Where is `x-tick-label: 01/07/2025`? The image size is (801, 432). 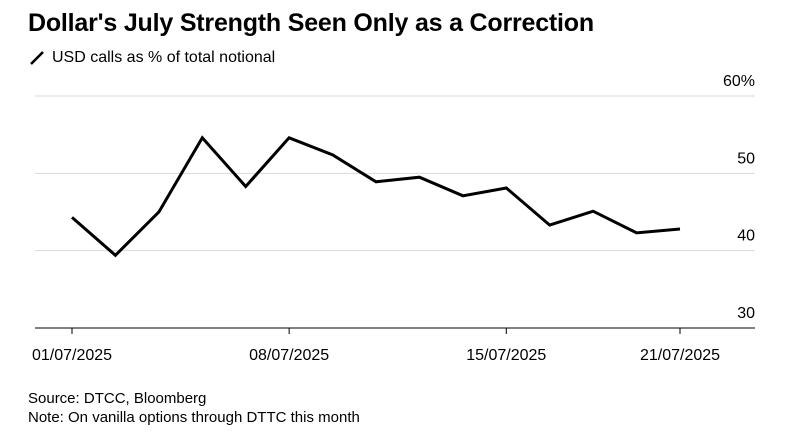
x-tick-label: 01/07/2025 is located at coordinates (72, 355).